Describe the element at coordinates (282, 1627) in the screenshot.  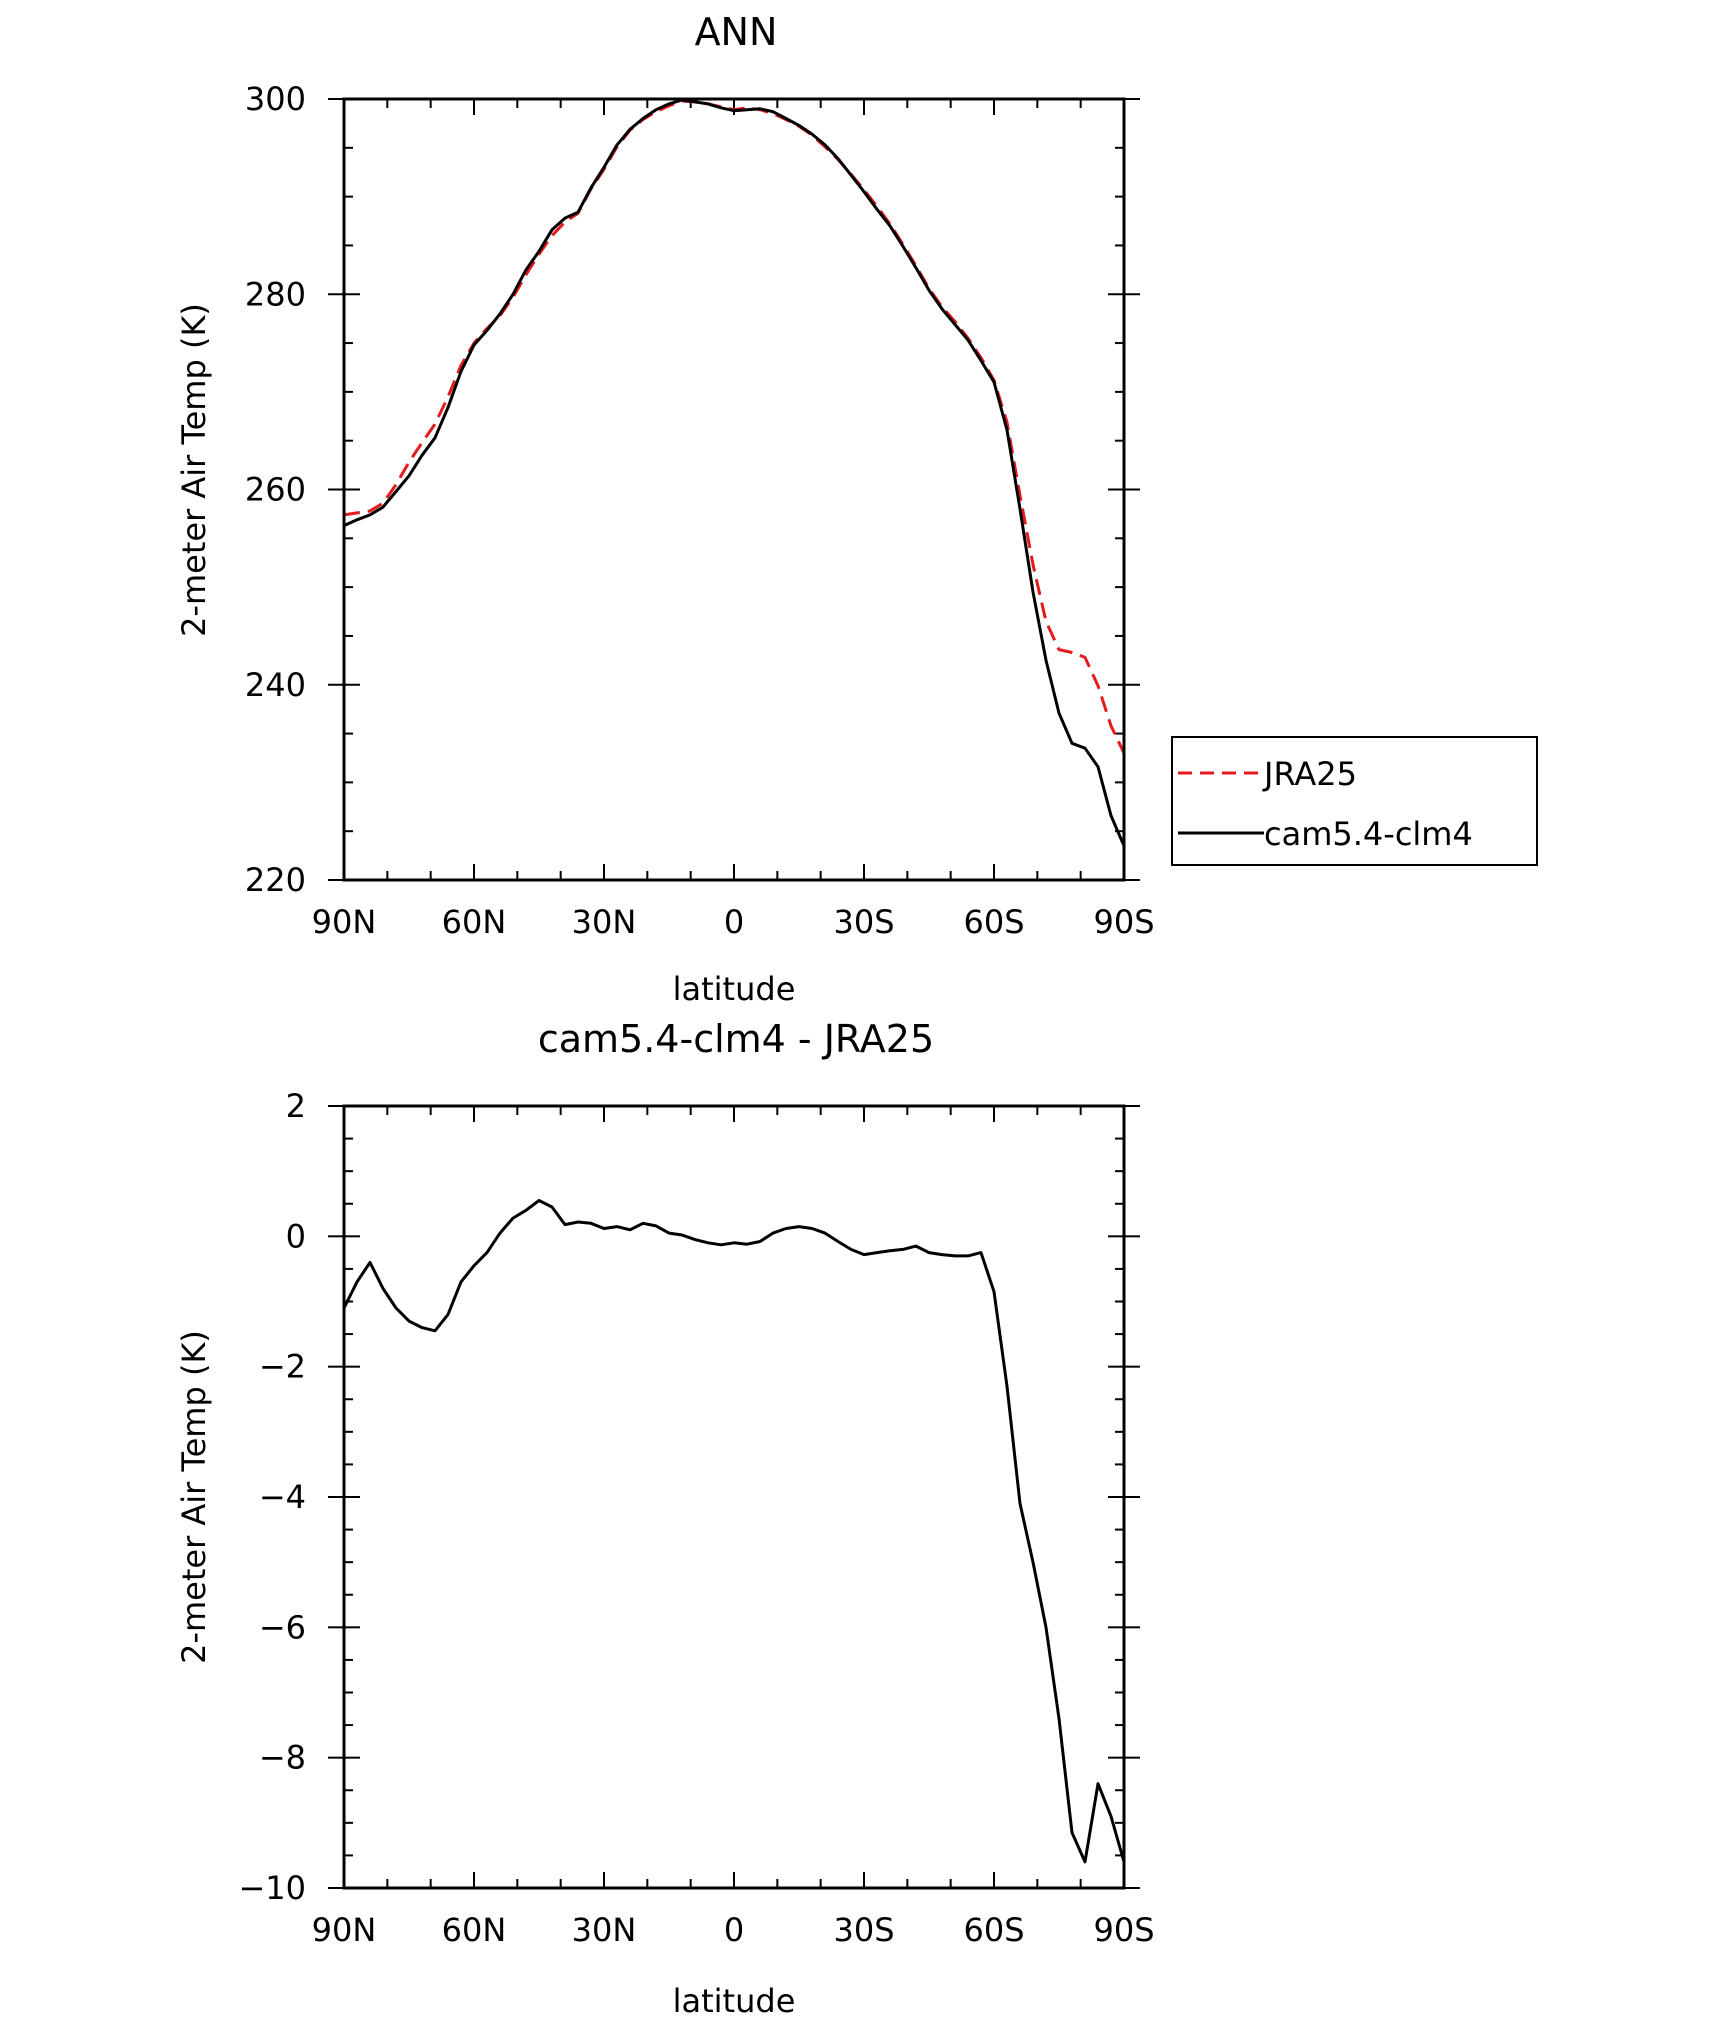
I see `y-tick-label: −6` at that location.